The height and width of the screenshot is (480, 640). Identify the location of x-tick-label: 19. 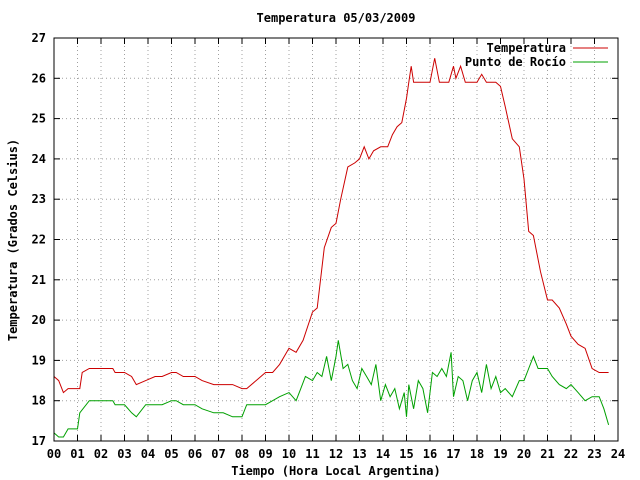
(500, 454).